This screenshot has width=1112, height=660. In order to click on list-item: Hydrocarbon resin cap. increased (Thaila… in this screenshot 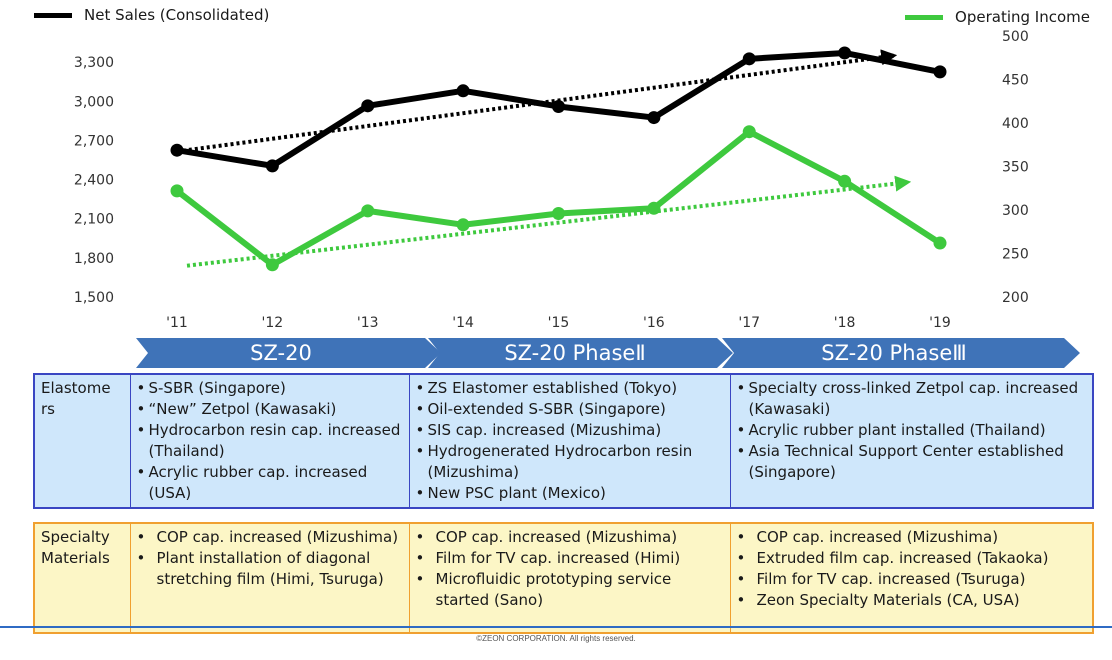, I will do `click(270, 441)`.